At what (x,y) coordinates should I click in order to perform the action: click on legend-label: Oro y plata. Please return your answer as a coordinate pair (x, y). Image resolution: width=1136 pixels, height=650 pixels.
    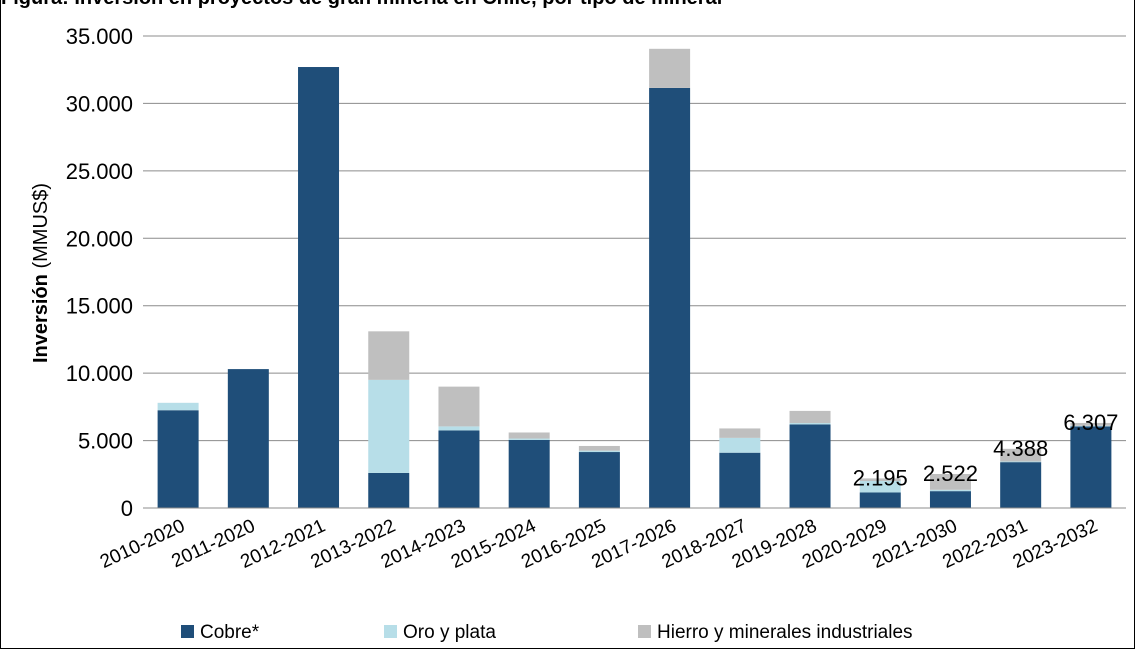
    Looking at the image, I should click on (449, 632).